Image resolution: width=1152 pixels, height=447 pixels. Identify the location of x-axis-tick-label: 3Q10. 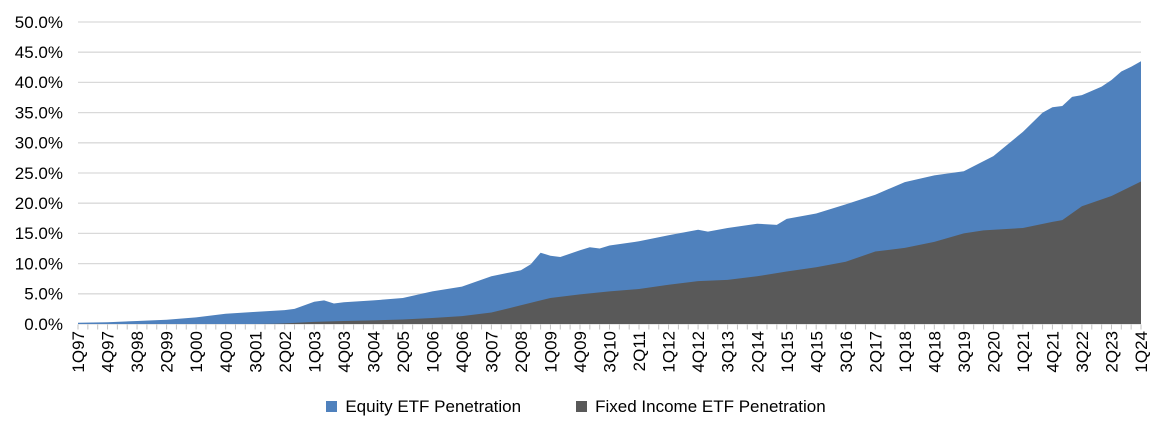
(610, 352).